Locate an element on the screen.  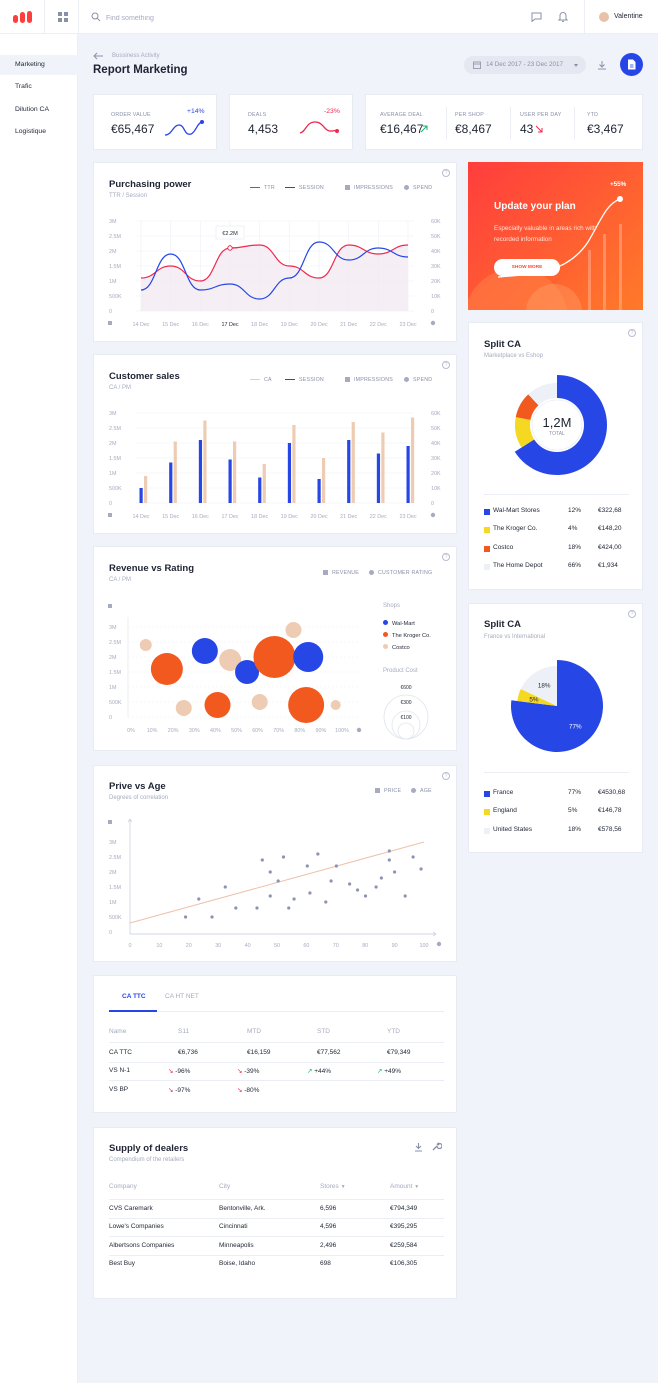
user-name: Valentine is located at coordinates (628, 16).